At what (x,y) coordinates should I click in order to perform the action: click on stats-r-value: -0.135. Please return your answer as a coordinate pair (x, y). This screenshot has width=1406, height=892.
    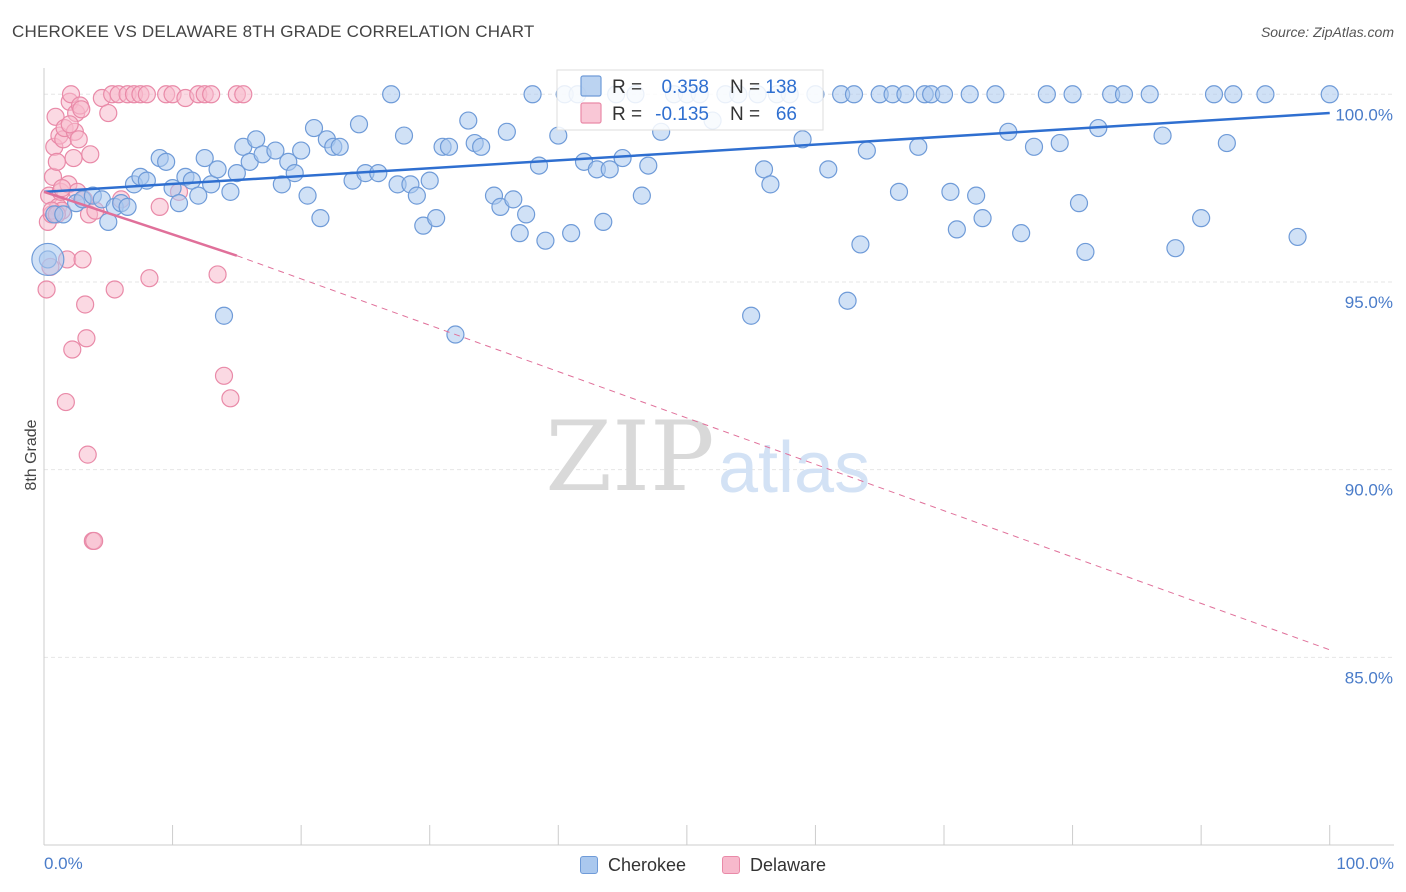
    Looking at the image, I should click on (682, 114).